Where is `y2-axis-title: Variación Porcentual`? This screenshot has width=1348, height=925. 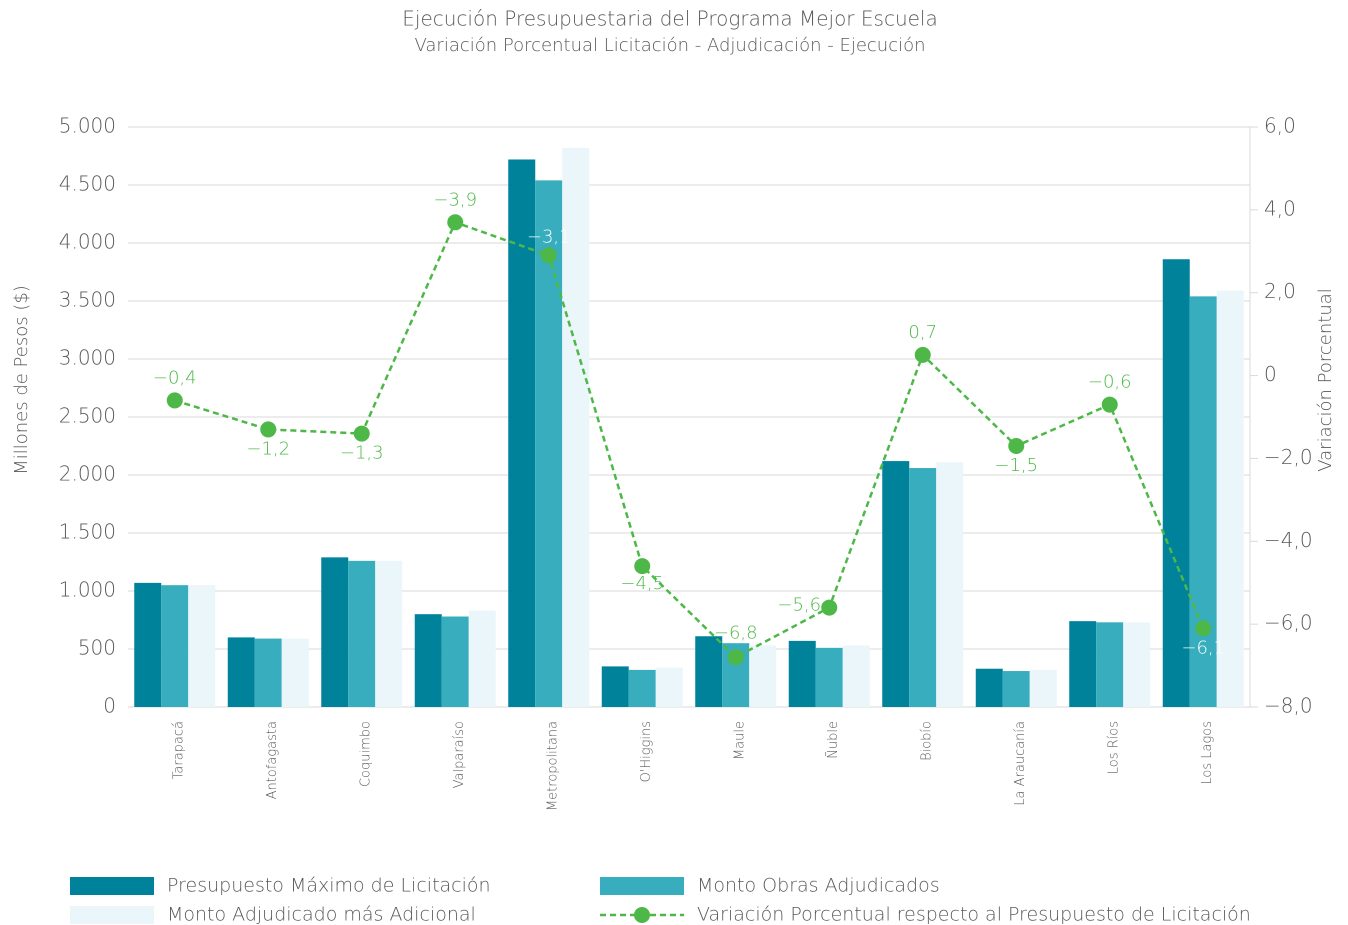
y2-axis-title: Variación Porcentual is located at coordinates (1325, 380).